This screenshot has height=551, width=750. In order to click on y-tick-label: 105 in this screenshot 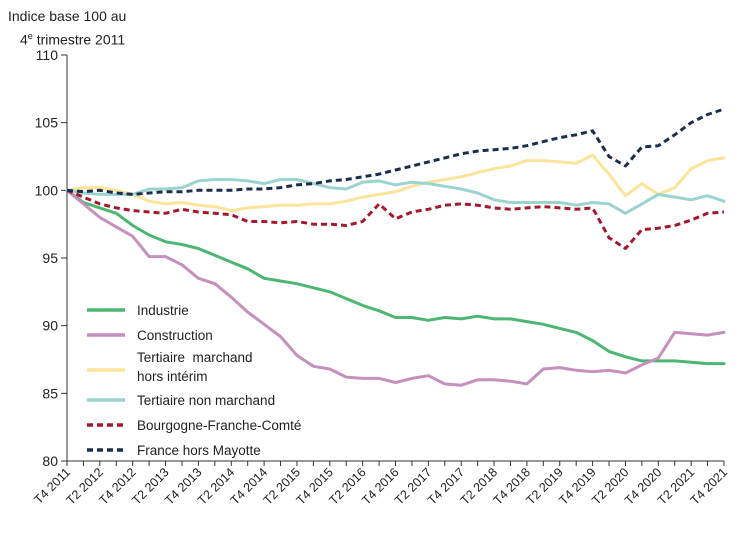, I will do `click(47, 123)`.